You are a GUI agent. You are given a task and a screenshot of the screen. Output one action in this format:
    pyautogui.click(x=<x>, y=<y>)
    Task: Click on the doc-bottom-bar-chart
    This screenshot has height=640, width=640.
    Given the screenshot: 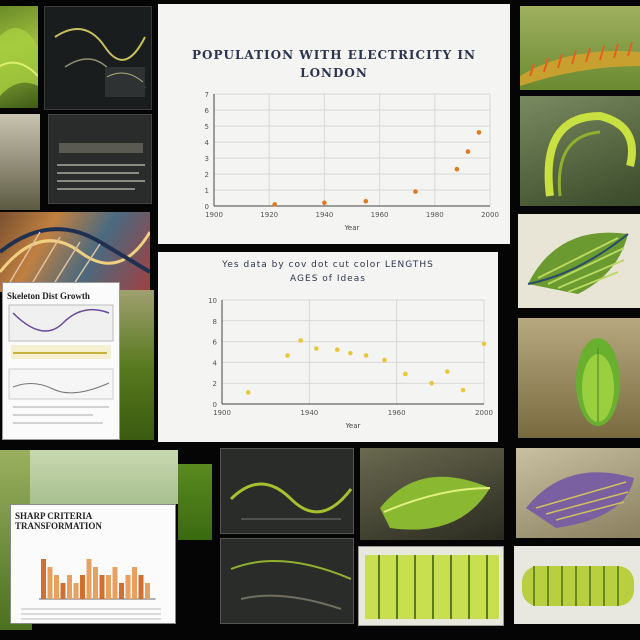 What is the action you would take?
    pyautogui.click(x=93, y=564)
    